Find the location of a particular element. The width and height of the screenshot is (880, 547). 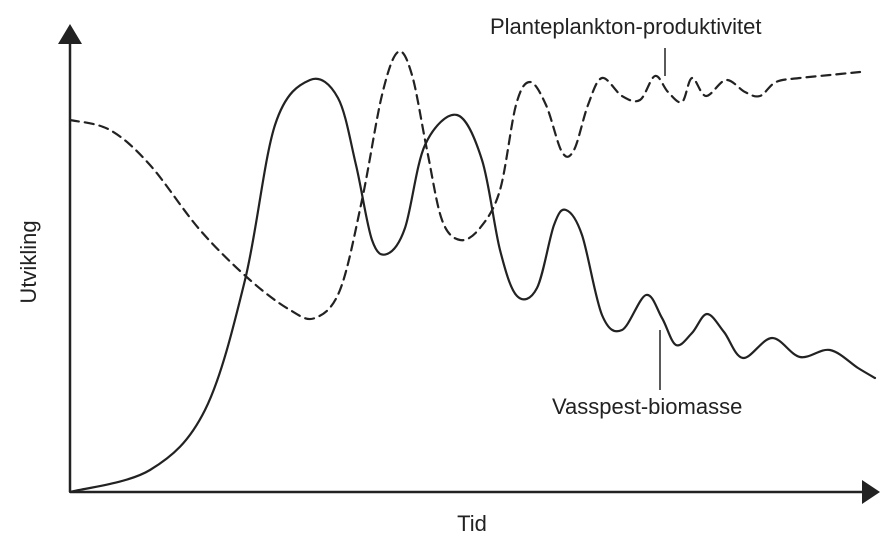

y-axis-arrow is located at coordinates (70, 34).